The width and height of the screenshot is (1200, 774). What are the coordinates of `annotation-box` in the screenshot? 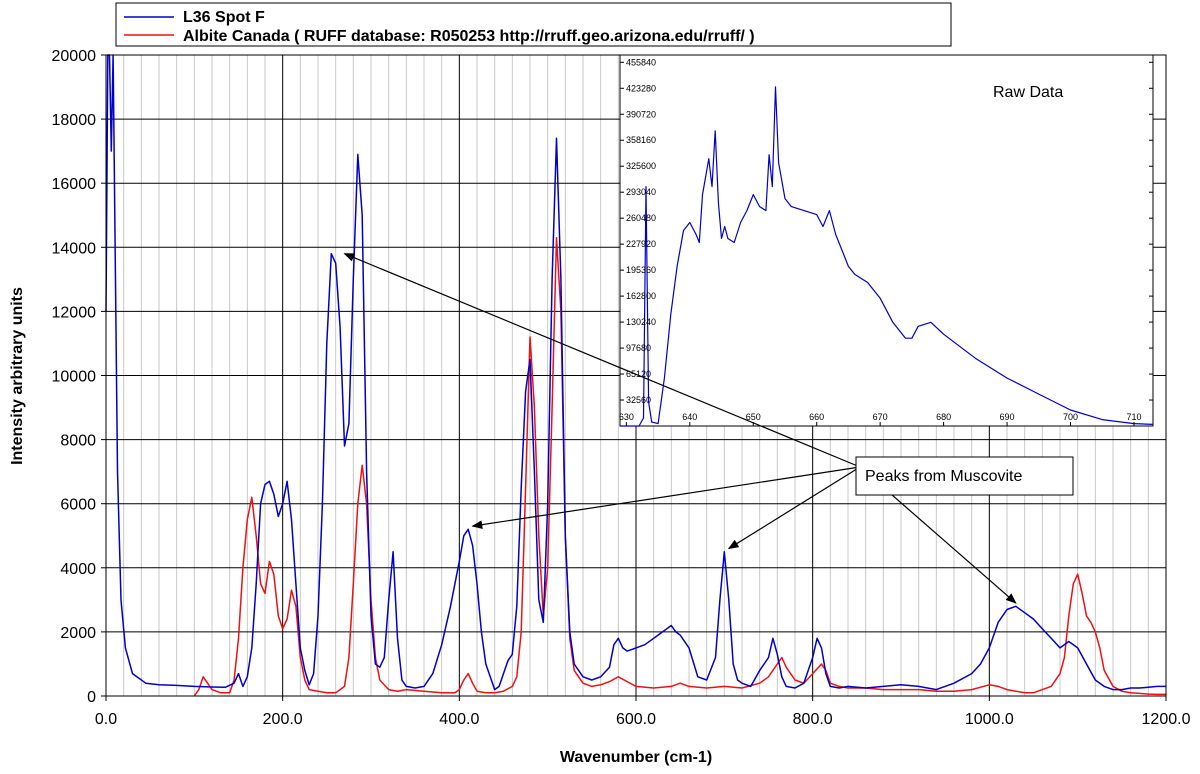 It's located at (964, 476).